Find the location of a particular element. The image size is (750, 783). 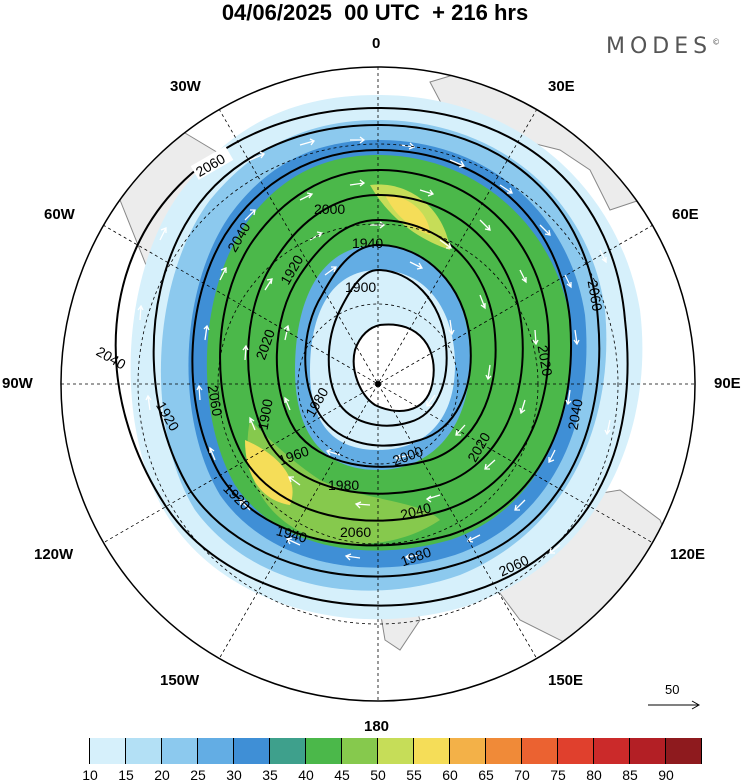

brand-logo: MODES© is located at coordinates (663, 46).